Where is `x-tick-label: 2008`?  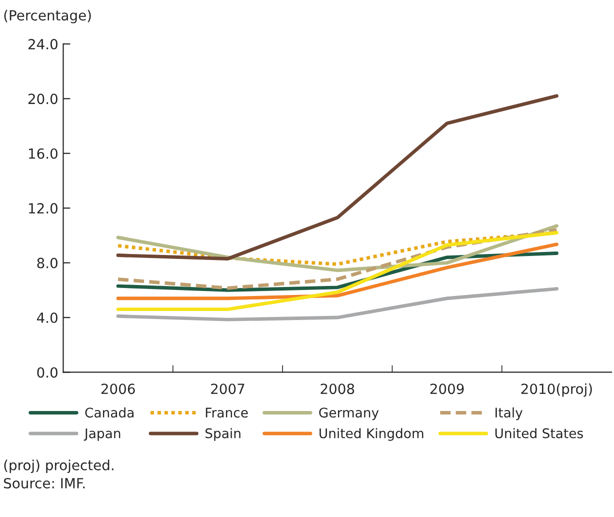
x-tick-label: 2008 is located at coordinates (337, 389).